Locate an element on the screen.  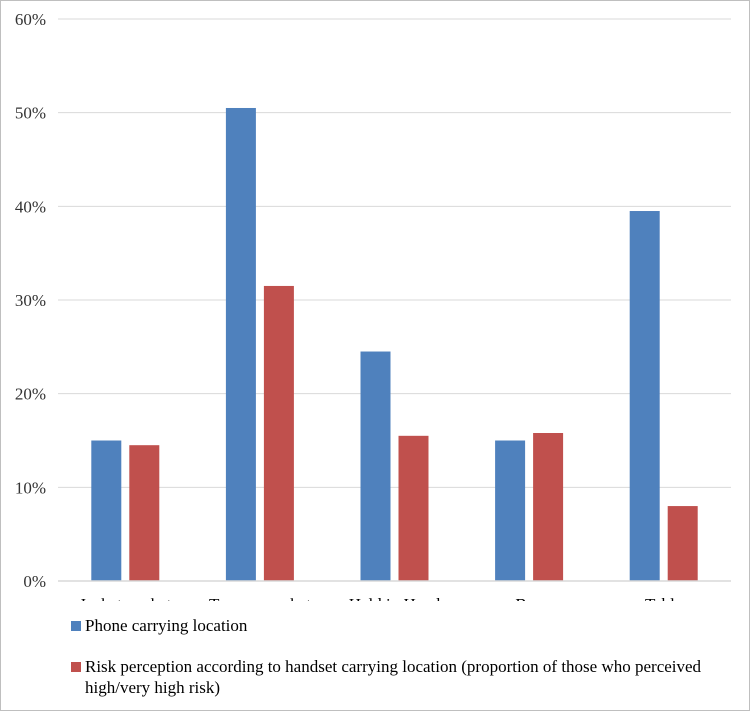
y-tick-label: 50% is located at coordinates (30, 113).